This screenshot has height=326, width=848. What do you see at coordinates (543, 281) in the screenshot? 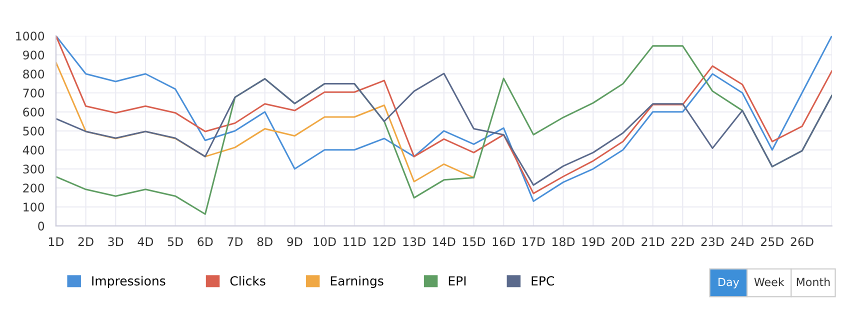
I see `legend-label: EPC` at bounding box center [543, 281].